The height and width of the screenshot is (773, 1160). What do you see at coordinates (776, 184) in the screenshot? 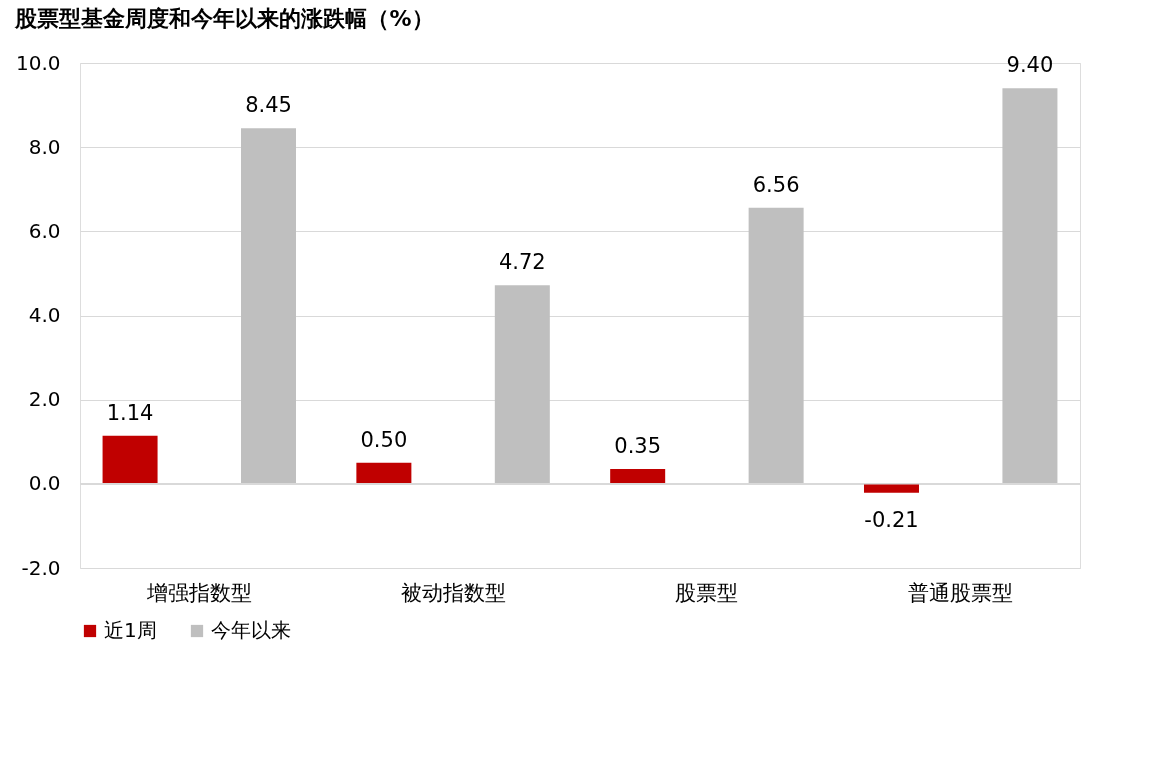
I see `data-label: 6.56` at bounding box center [776, 184].